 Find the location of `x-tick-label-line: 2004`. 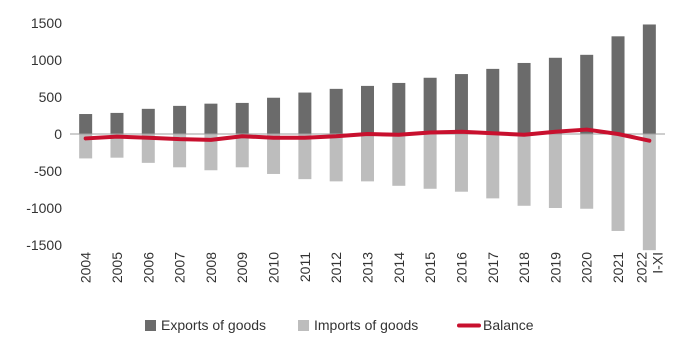

x-tick-label-line: 2004 is located at coordinates (86, 267).